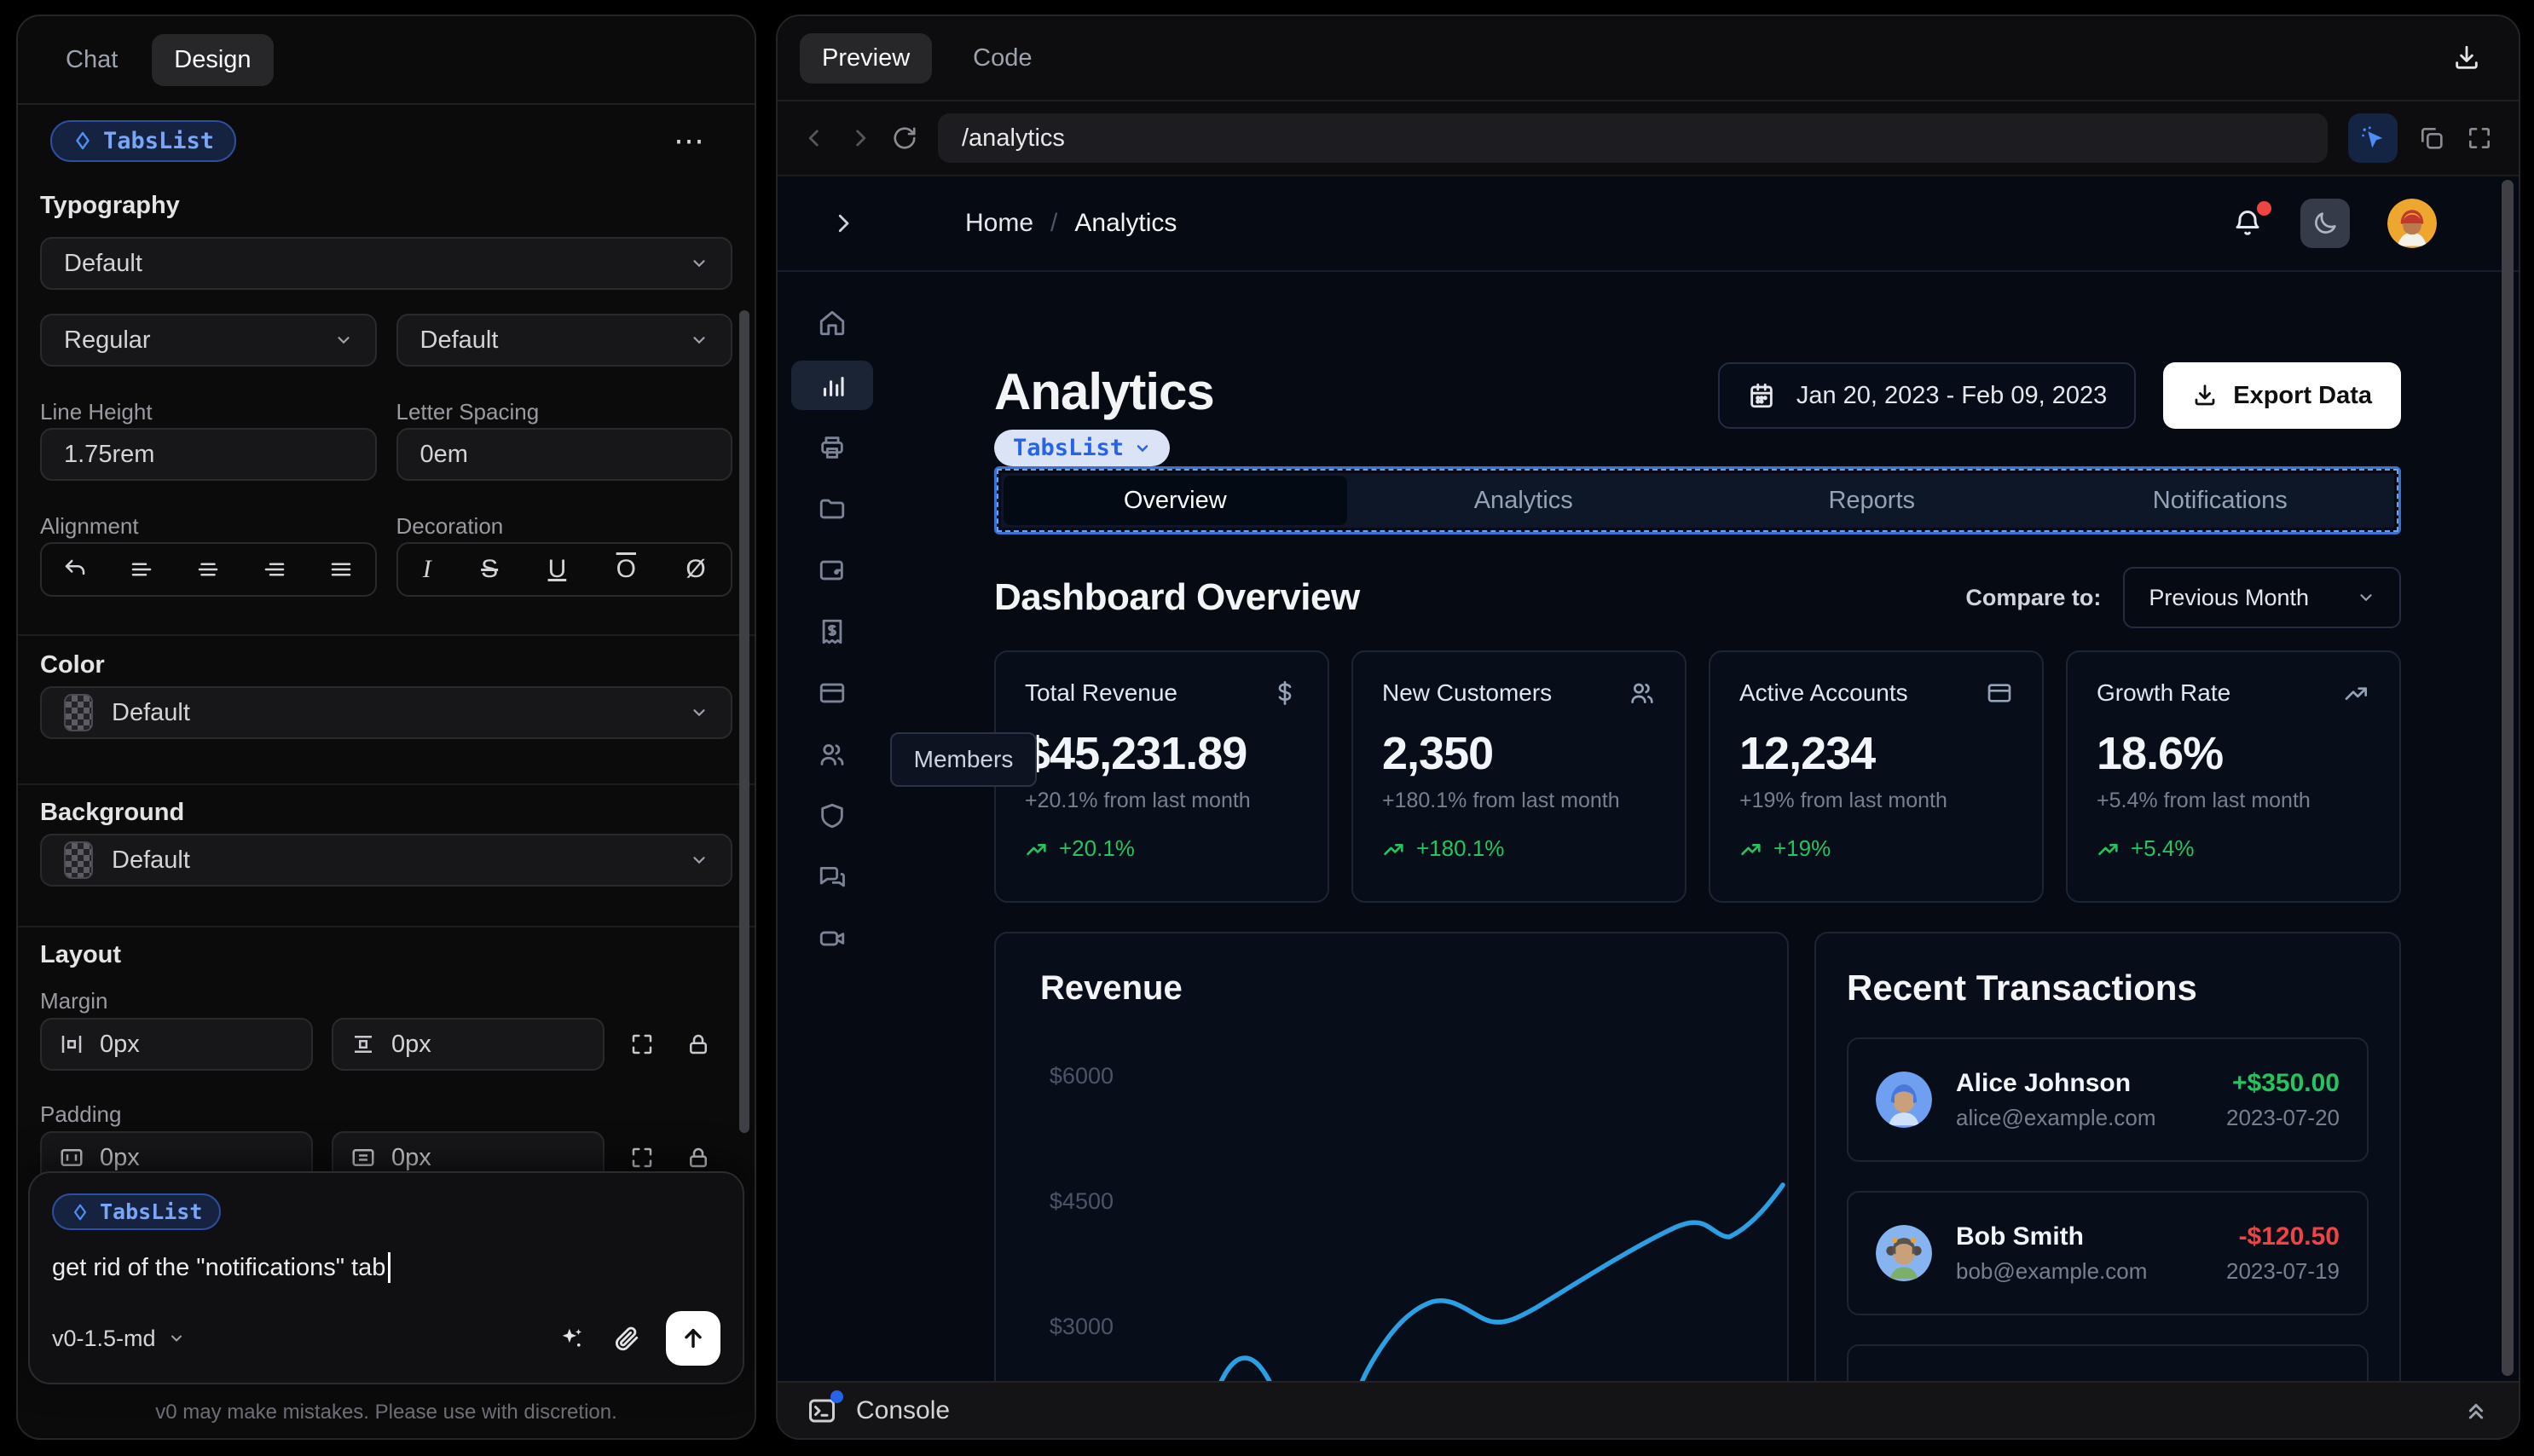 The height and width of the screenshot is (1456, 2534). I want to click on nav-back-button, so click(815, 138).